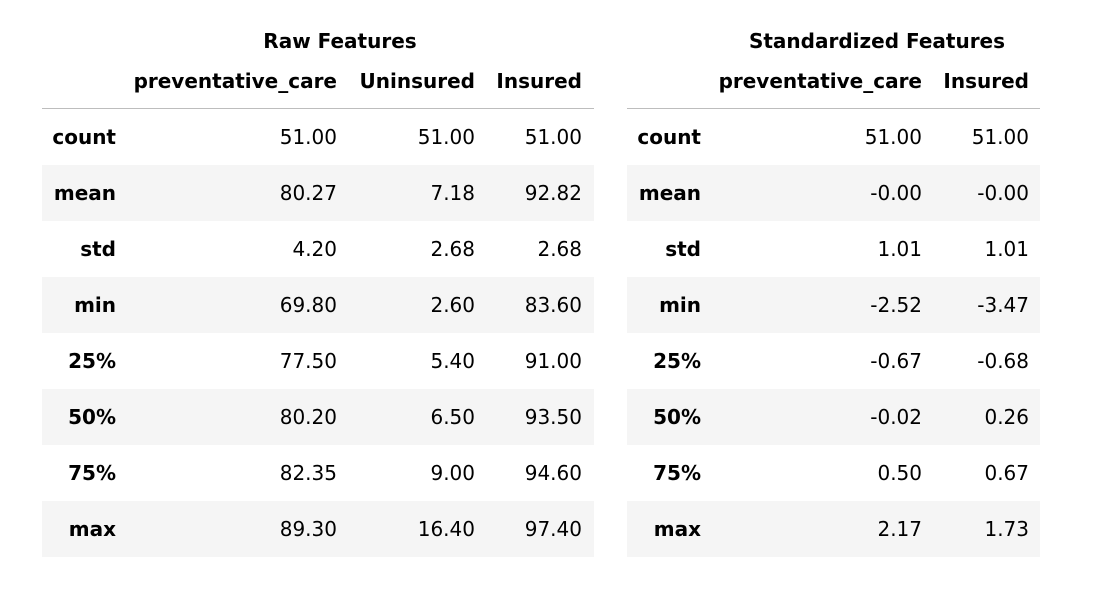 Image resolution: width=1104 pixels, height=591 pixels. What do you see at coordinates (553, 304) in the screenshot?
I see `table-cell: 83.60` at bounding box center [553, 304].